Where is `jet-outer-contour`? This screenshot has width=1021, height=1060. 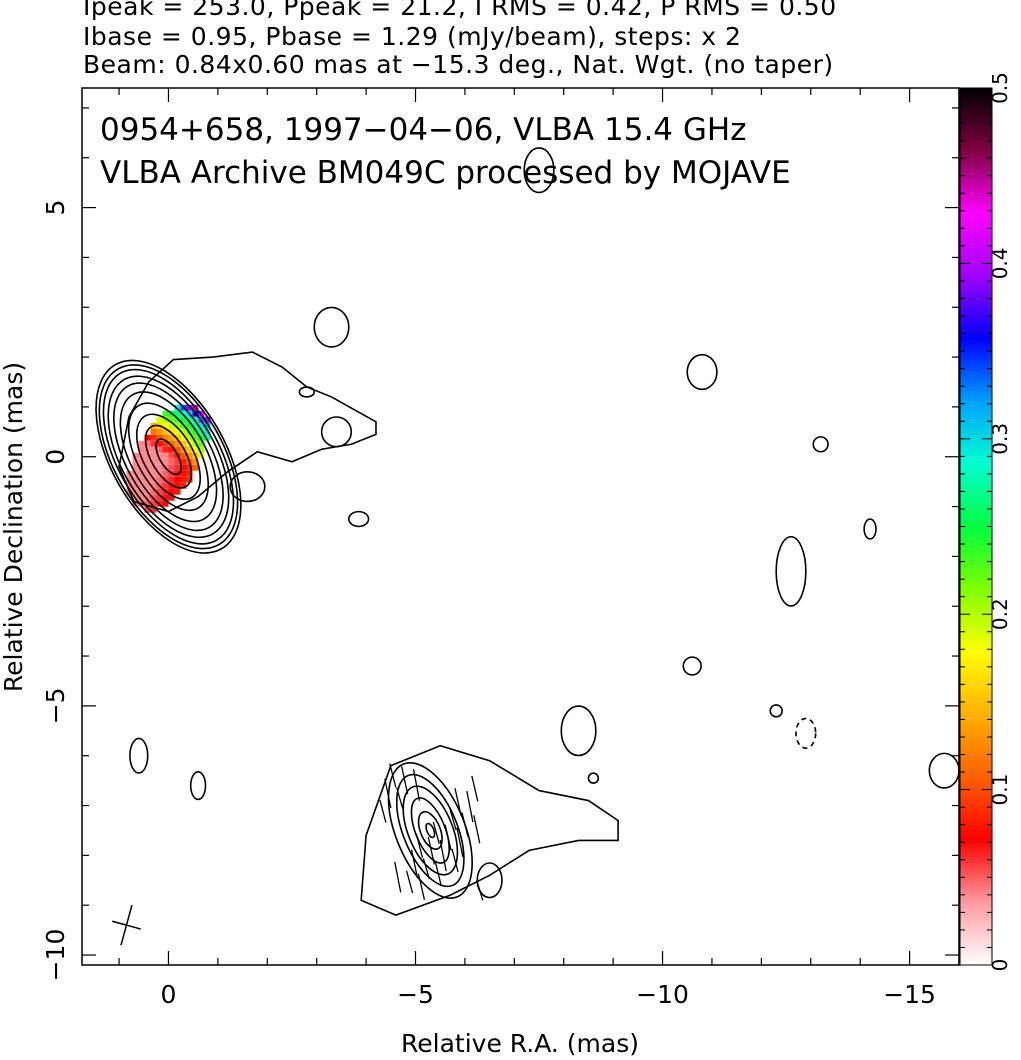
jet-outer-contour is located at coordinates (489, 830).